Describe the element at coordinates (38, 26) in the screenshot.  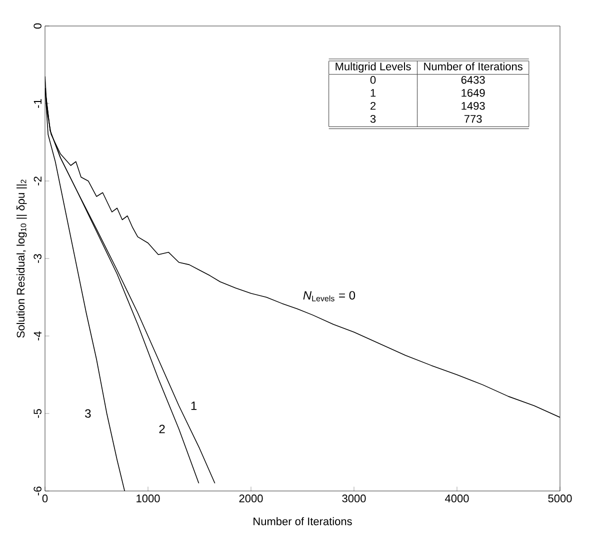
I see `y-tick-label: 0` at that location.